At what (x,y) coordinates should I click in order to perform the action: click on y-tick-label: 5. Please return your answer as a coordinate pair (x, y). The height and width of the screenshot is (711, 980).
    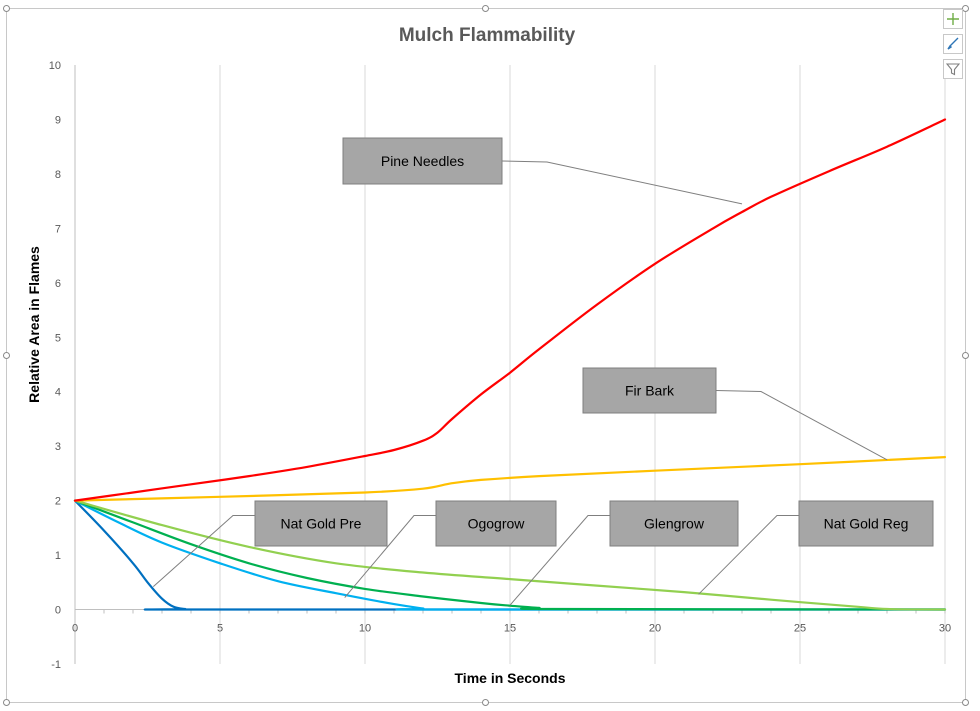
    Looking at the image, I should click on (58, 338).